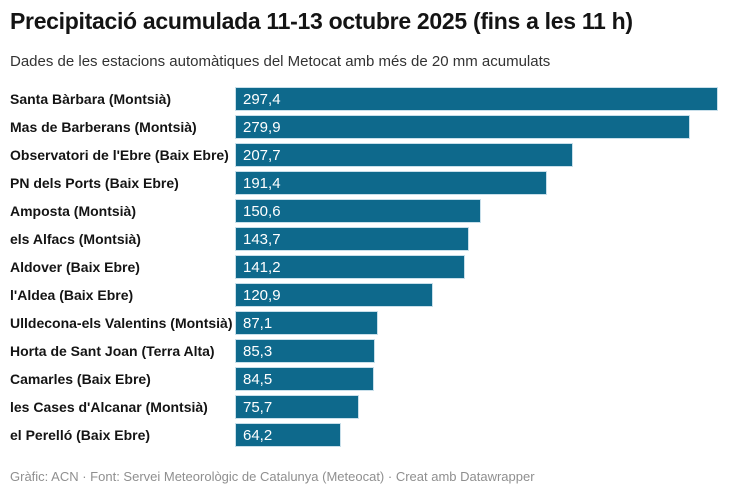  I want to click on bar-row: Observatori de l'Ebre (Baix Ebre) 207,7, so click(365, 155).